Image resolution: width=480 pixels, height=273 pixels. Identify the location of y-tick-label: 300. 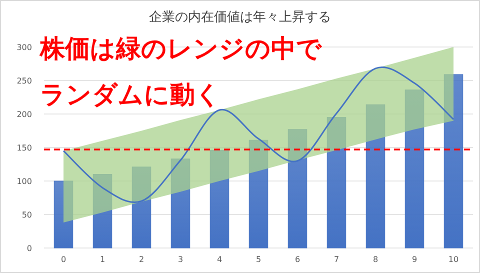
(24, 47).